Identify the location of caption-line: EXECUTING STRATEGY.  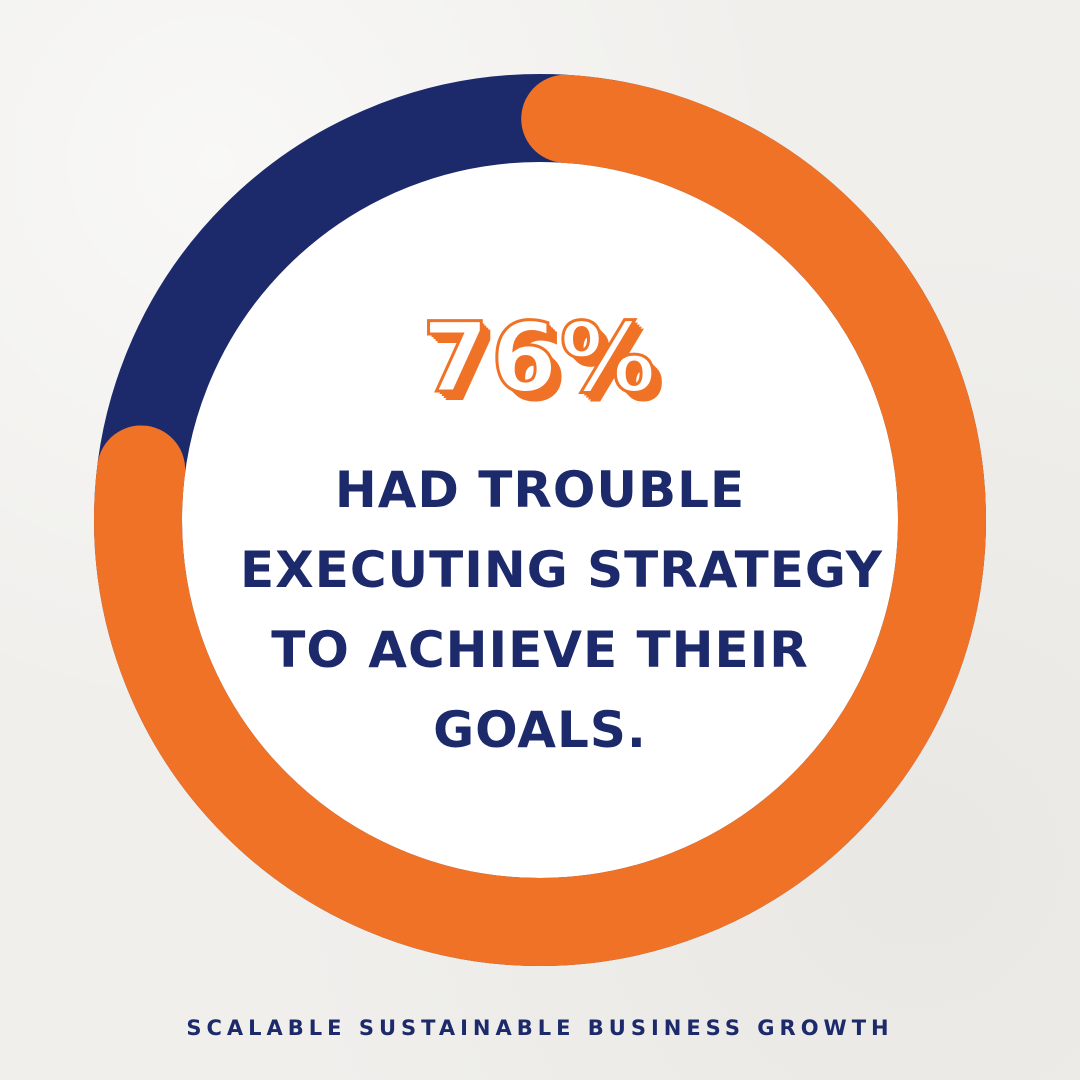
(561, 570).